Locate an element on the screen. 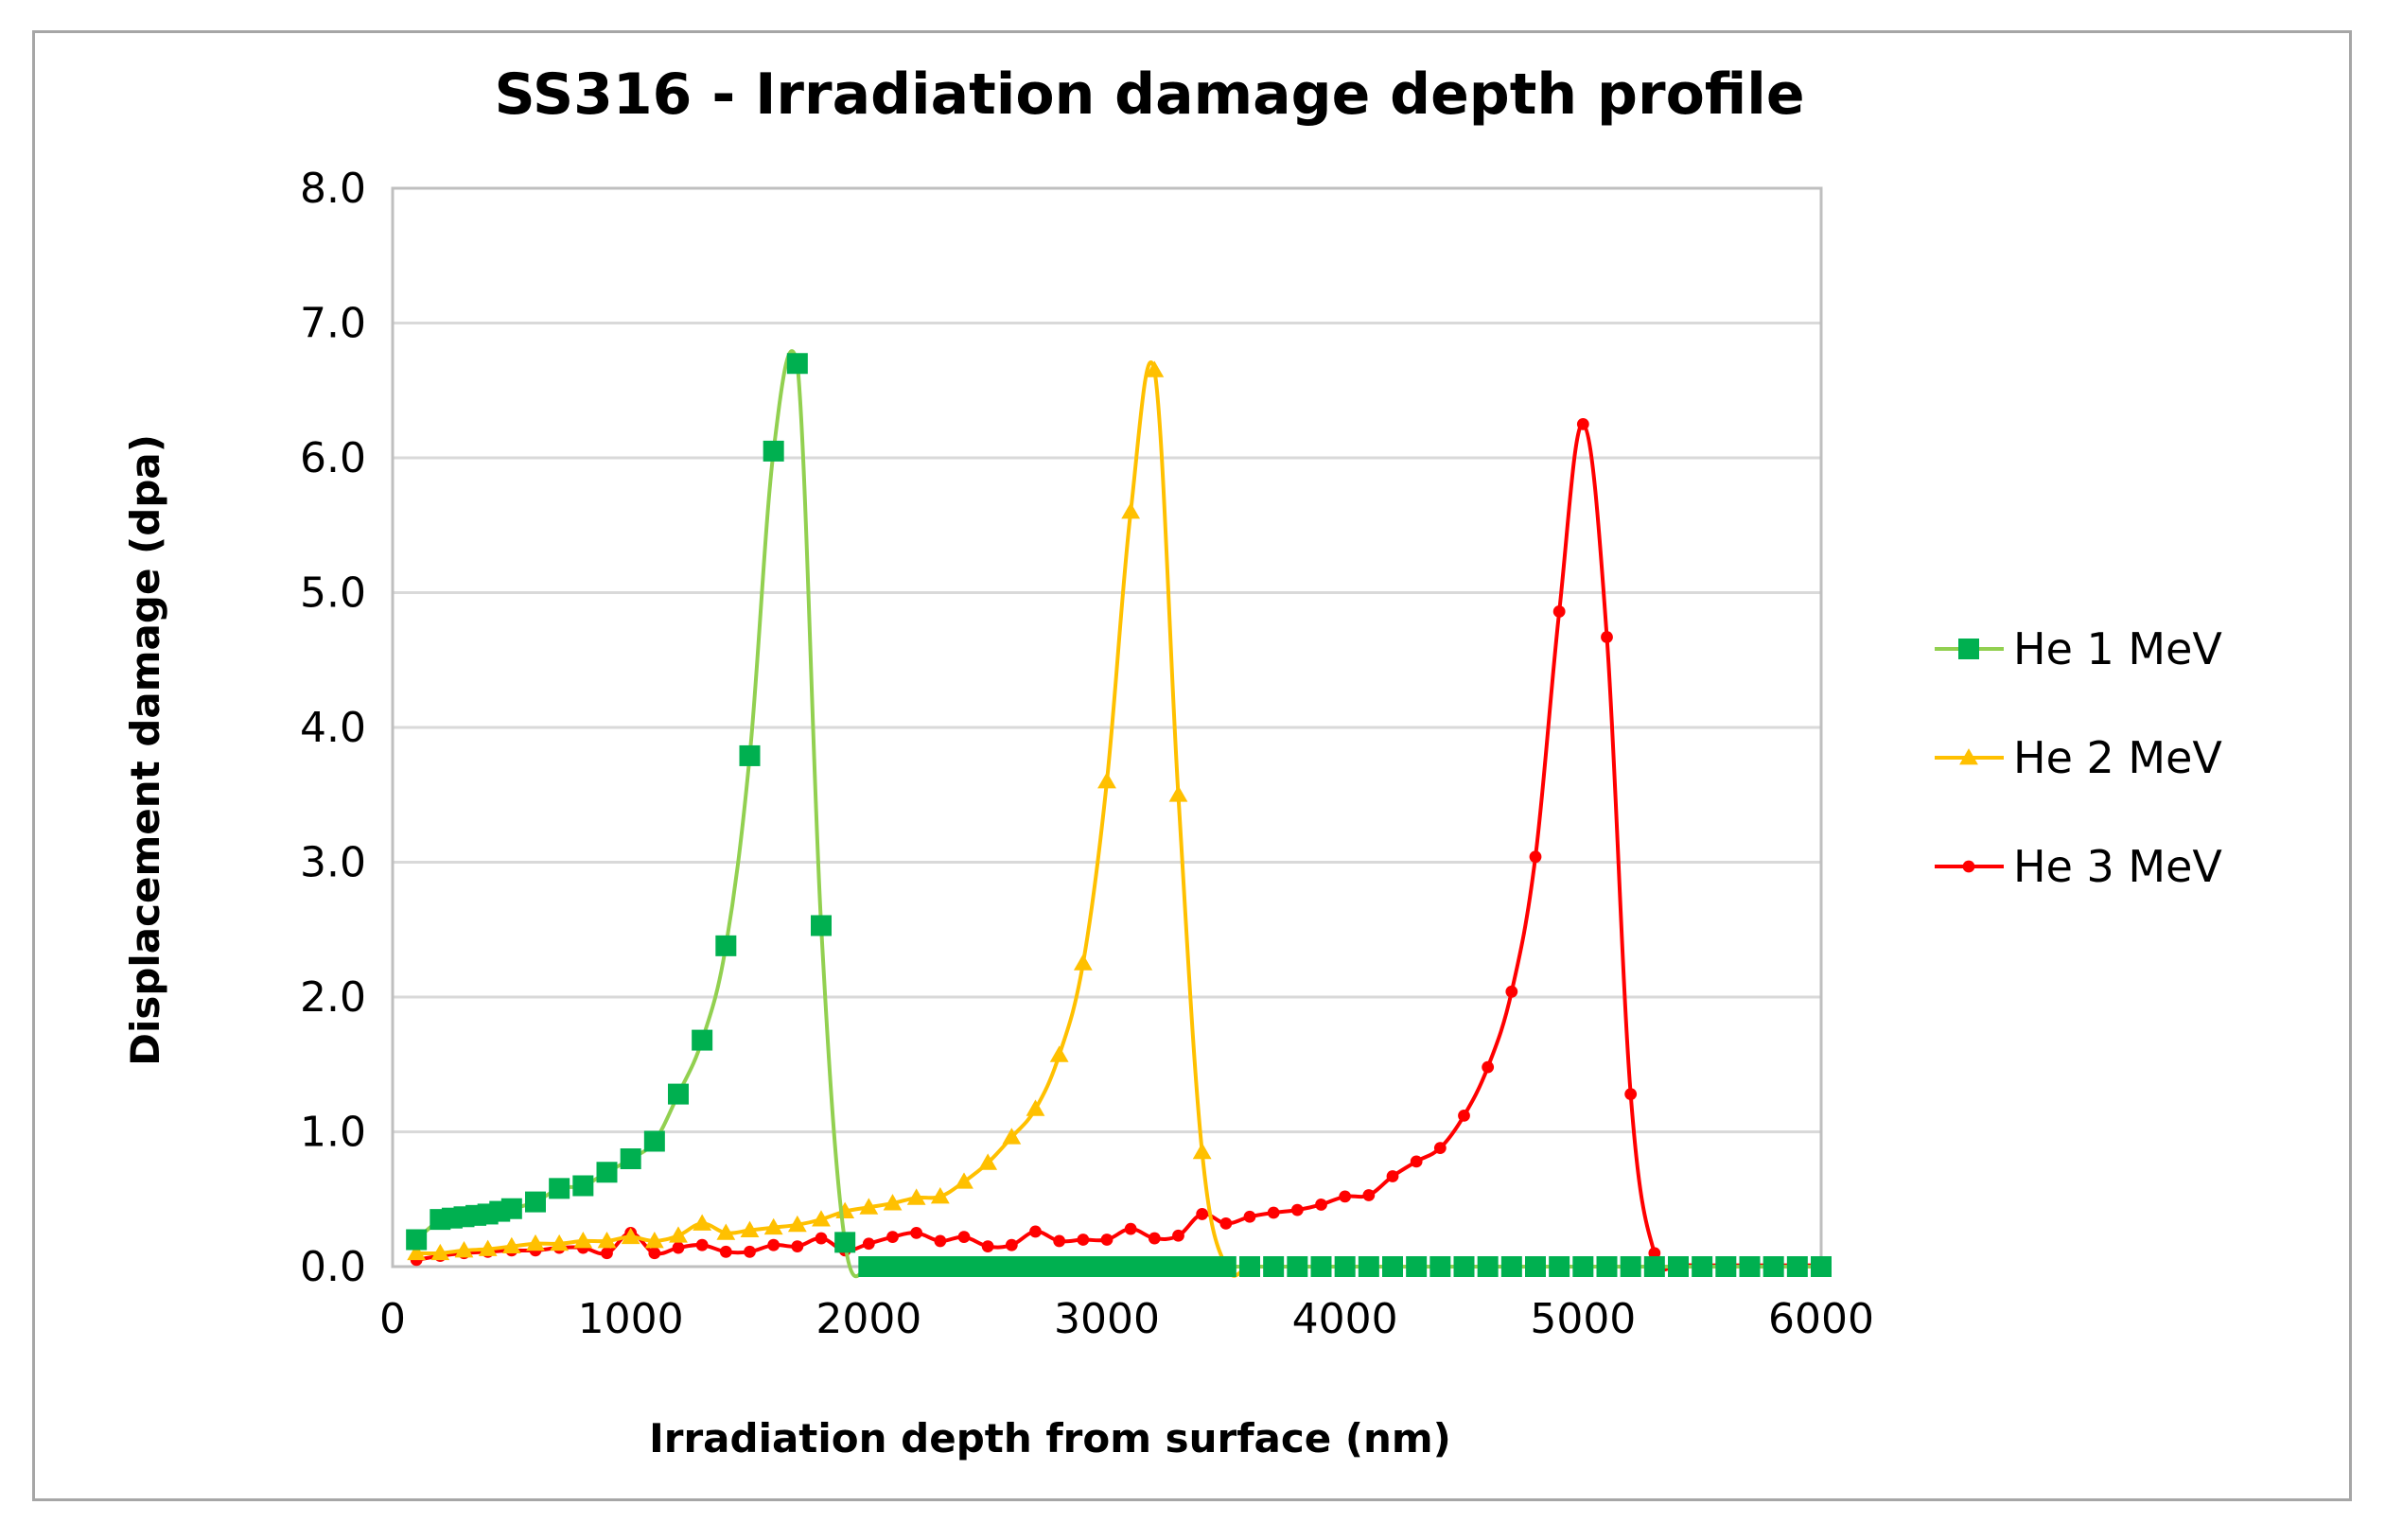 This screenshot has height=1540, width=2385. y-axis-ticks: 0.0 1.0 2.0 3.0 4.0 5.0 6.0 7.0 8.0 is located at coordinates (333, 728).